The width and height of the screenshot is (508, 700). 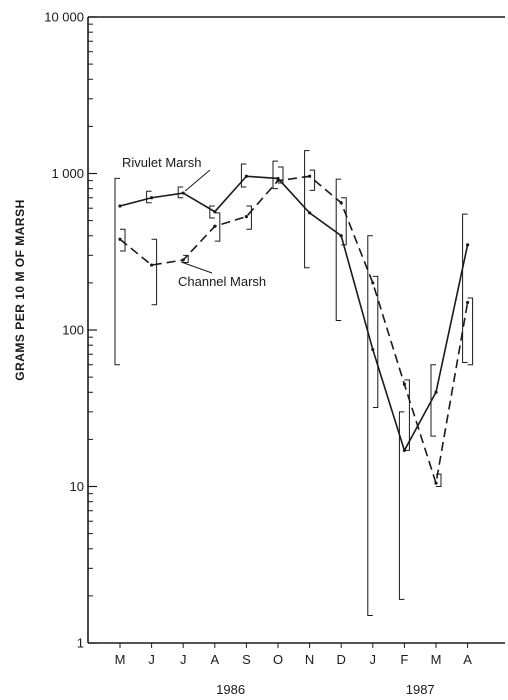 What do you see at coordinates (80, 643) in the screenshot?
I see `y-tick-label: 1` at bounding box center [80, 643].